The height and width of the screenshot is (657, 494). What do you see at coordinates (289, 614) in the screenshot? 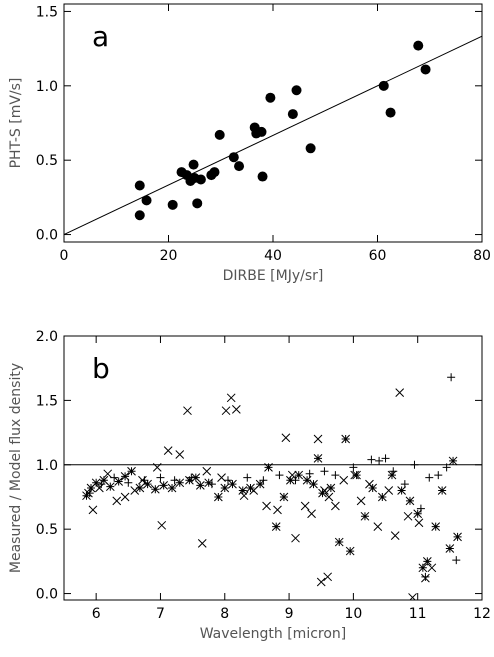
I see `x-tick-label: 9` at bounding box center [289, 614].